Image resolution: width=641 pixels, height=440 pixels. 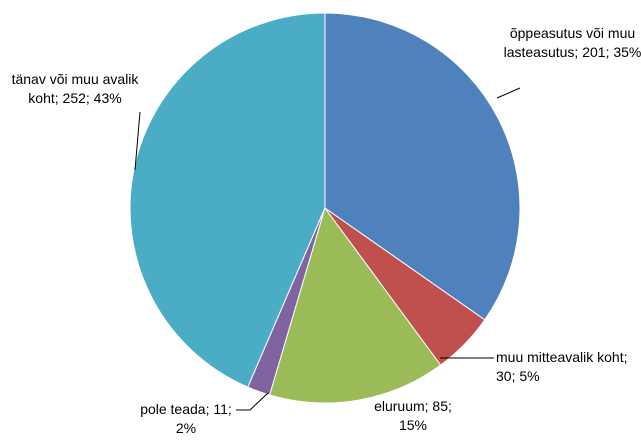 I want to click on data-label: pole teada; 11; 2%, so click(x=186, y=418).